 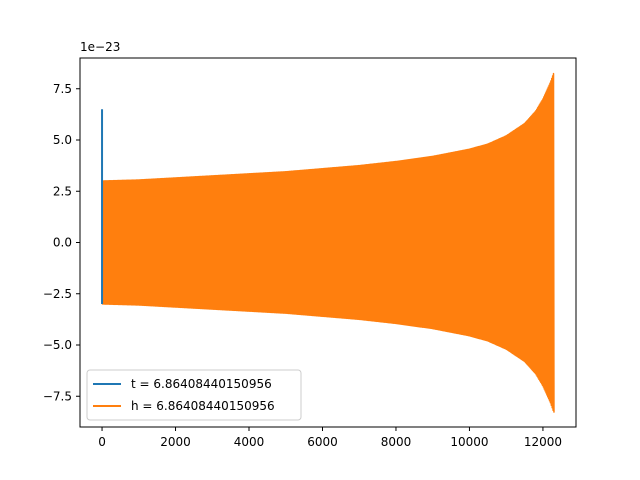 I want to click on y-tick-label: −2.5, so click(x=57, y=294).